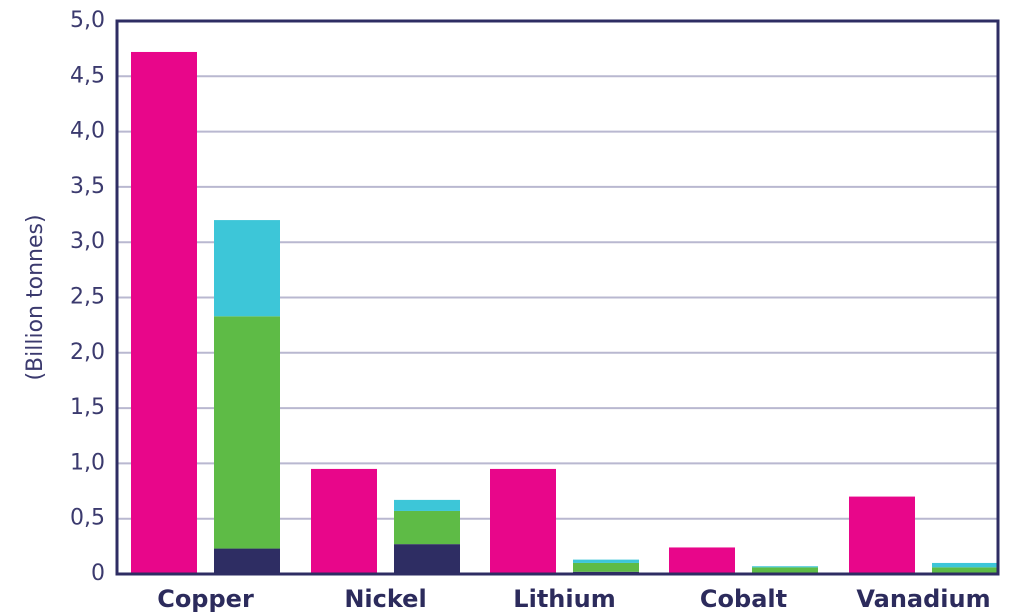 This screenshot has width=1009, height=613. I want to click on y-tick-label: 0, so click(98, 573).